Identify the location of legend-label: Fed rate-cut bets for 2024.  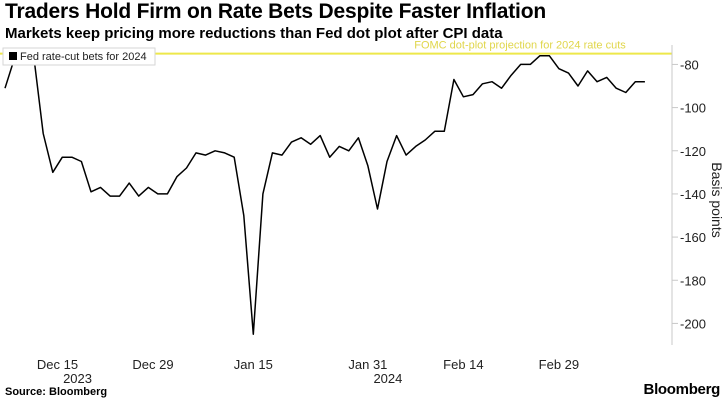
(83, 57).